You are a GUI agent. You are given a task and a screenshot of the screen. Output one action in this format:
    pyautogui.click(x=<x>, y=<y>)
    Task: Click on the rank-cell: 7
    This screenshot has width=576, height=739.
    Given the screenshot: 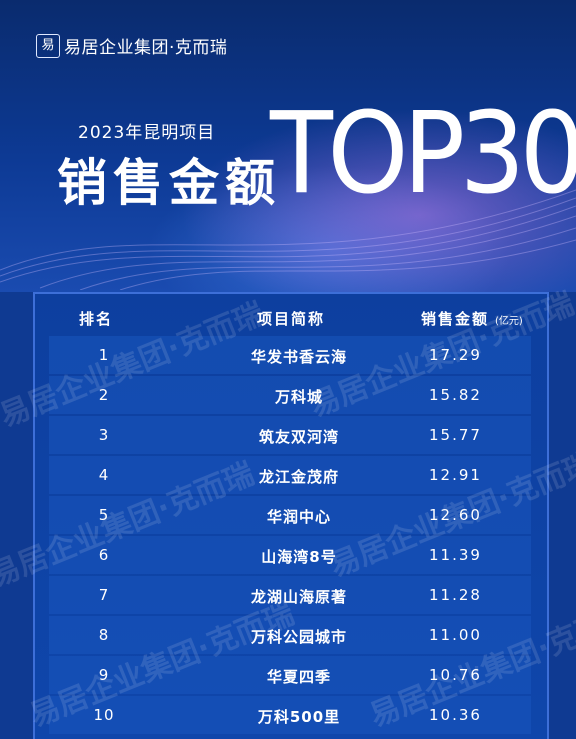 What is the action you would take?
    pyautogui.click(x=104, y=595)
    